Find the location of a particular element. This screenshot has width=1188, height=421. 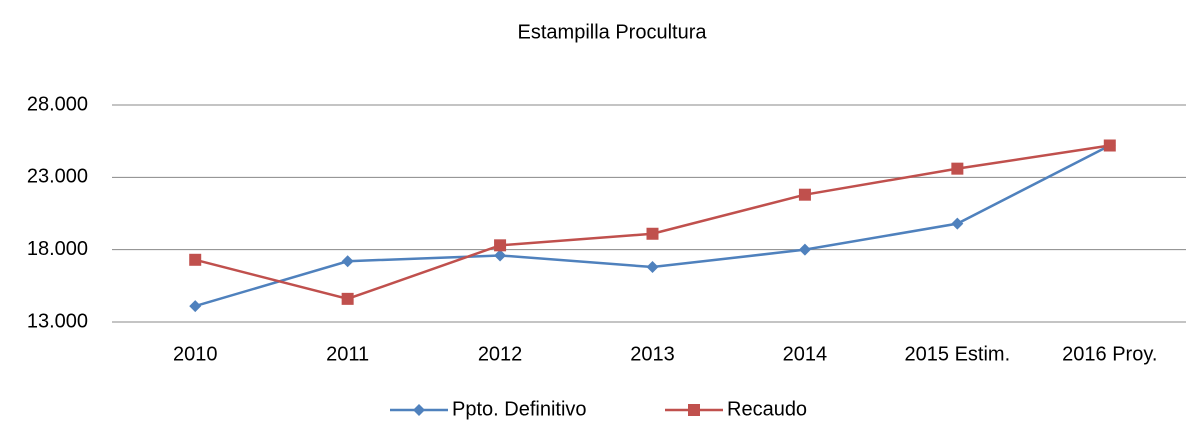

x-tick-label: 2015 Estim. is located at coordinates (958, 354).